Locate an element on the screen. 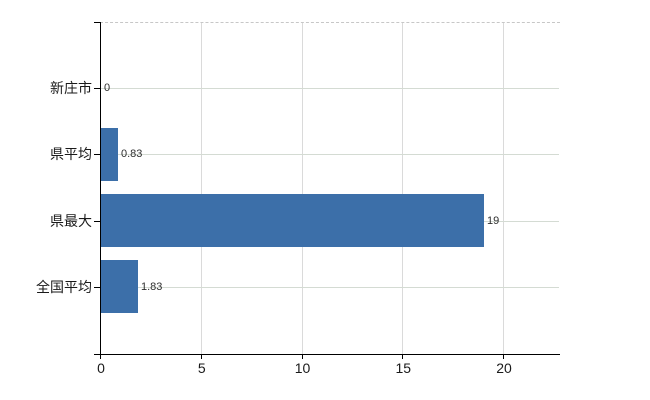  value-label: 19 is located at coordinates (493, 220).